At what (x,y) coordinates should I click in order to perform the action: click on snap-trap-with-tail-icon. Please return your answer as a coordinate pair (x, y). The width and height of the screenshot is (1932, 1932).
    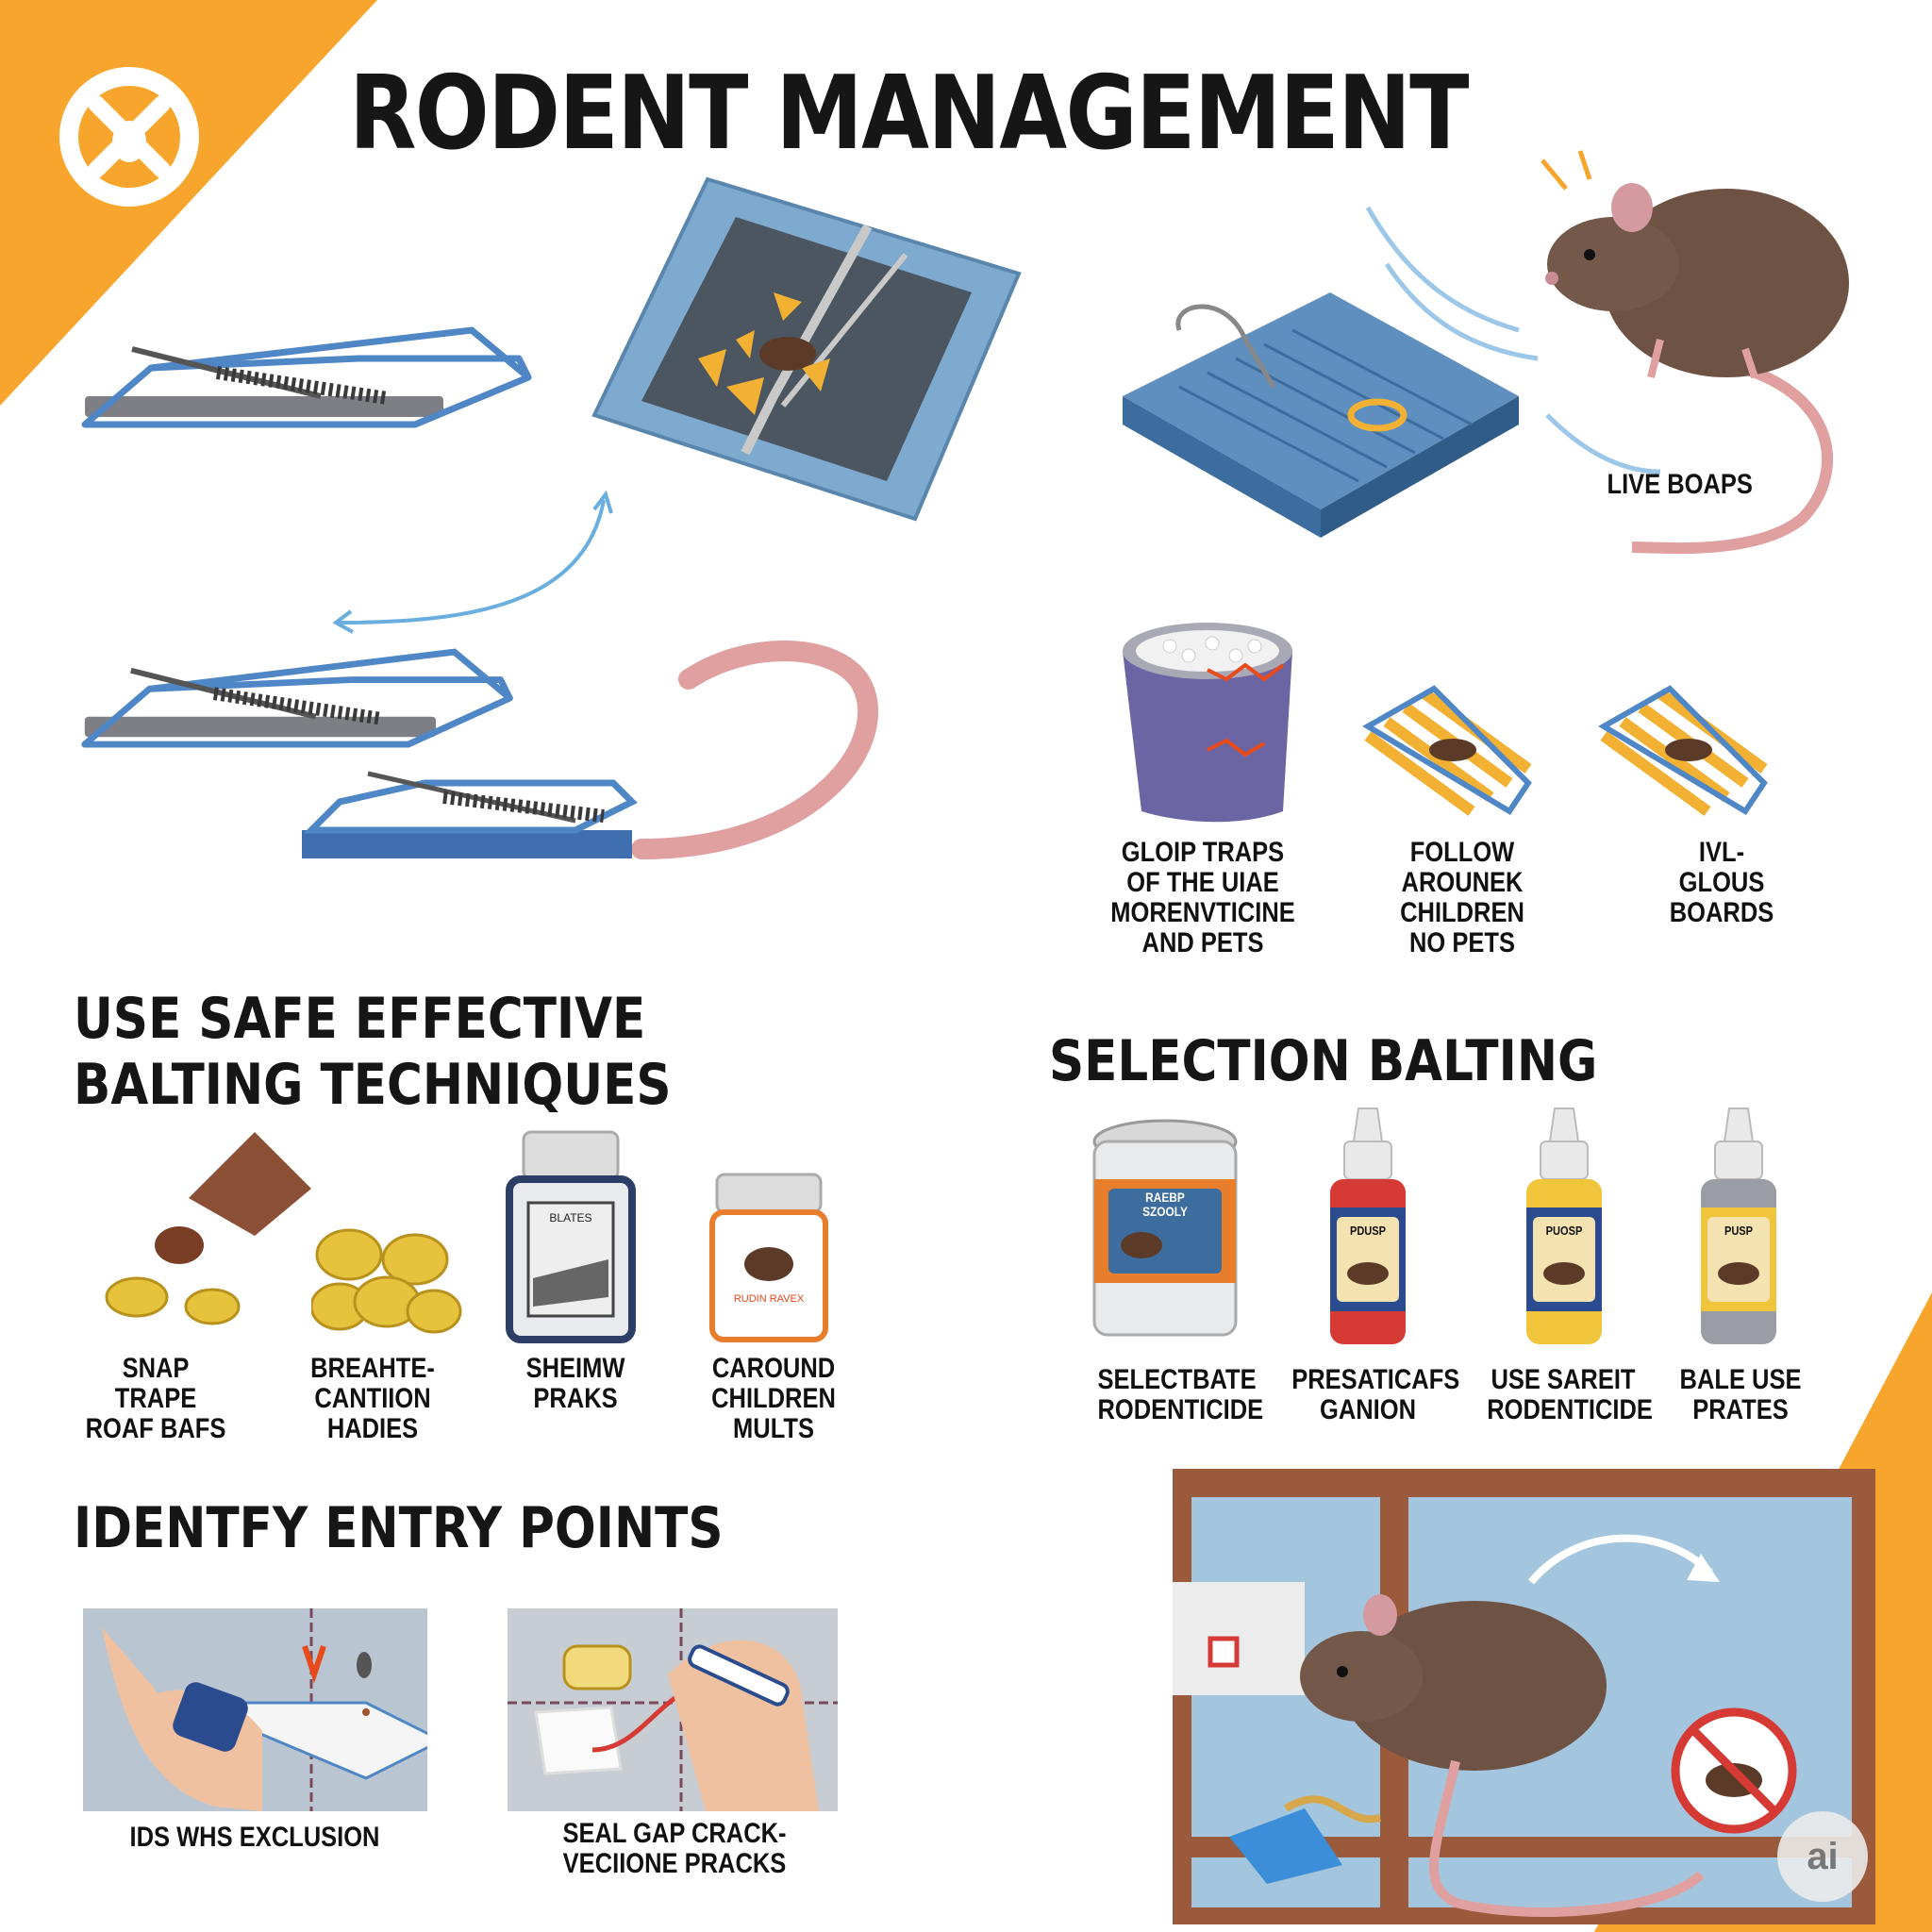
    Looking at the image, I should click on (590, 750).